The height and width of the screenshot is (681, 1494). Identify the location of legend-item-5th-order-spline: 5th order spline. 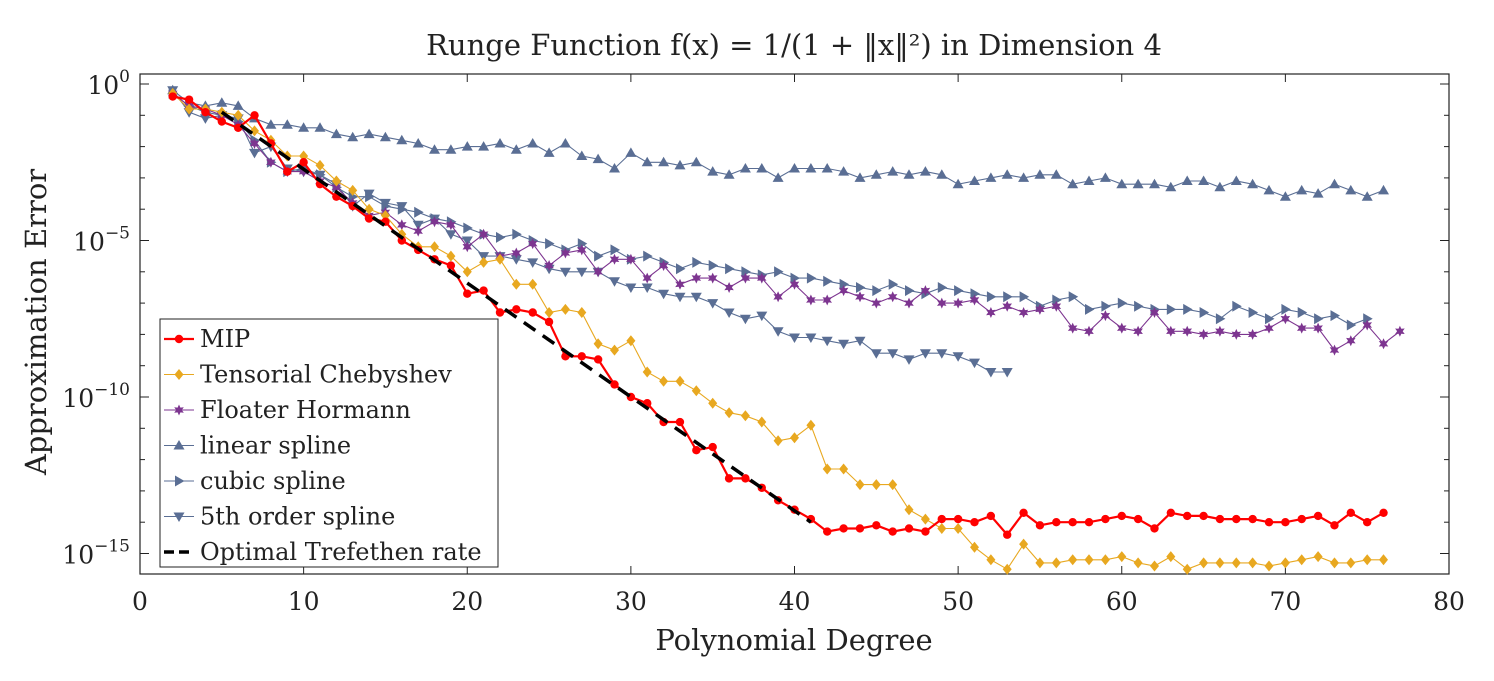
(279, 517).